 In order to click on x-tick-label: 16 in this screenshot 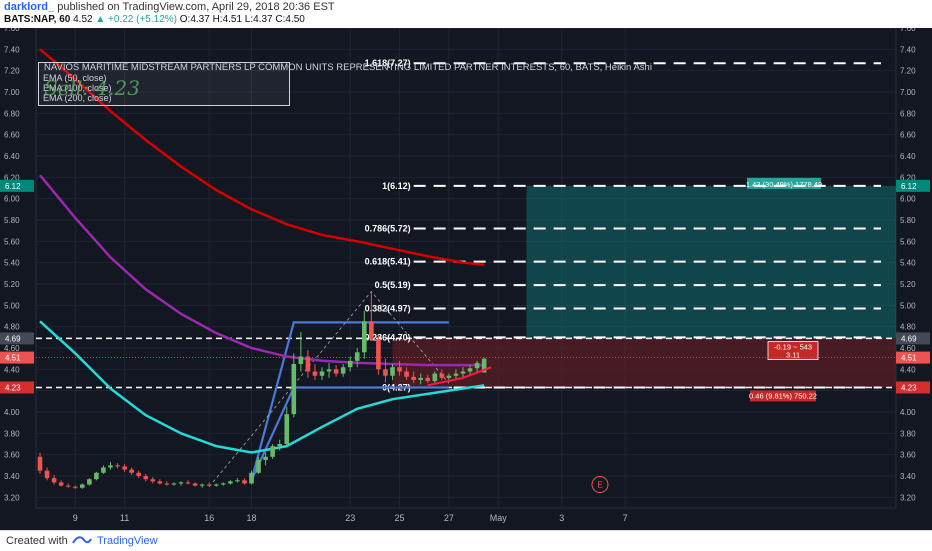, I will do `click(209, 518)`.